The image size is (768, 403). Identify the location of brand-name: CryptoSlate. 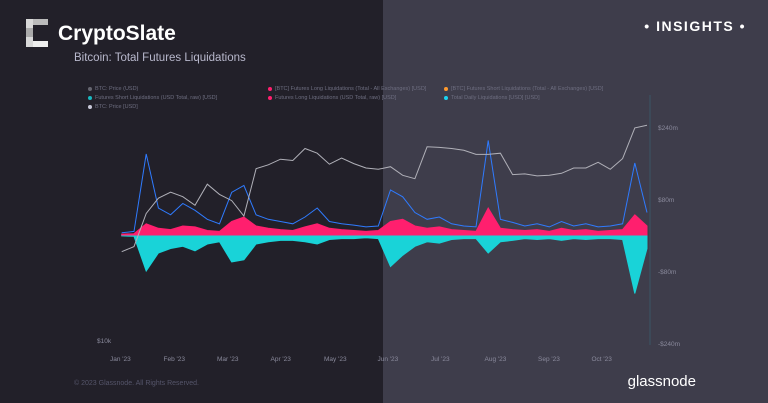
(117, 33).